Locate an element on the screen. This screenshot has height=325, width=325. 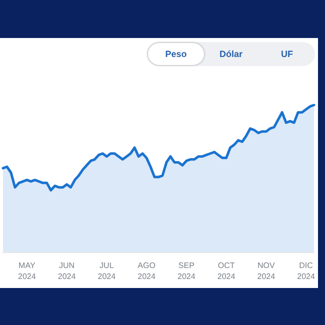
text: Peso is located at coordinates (176, 54).